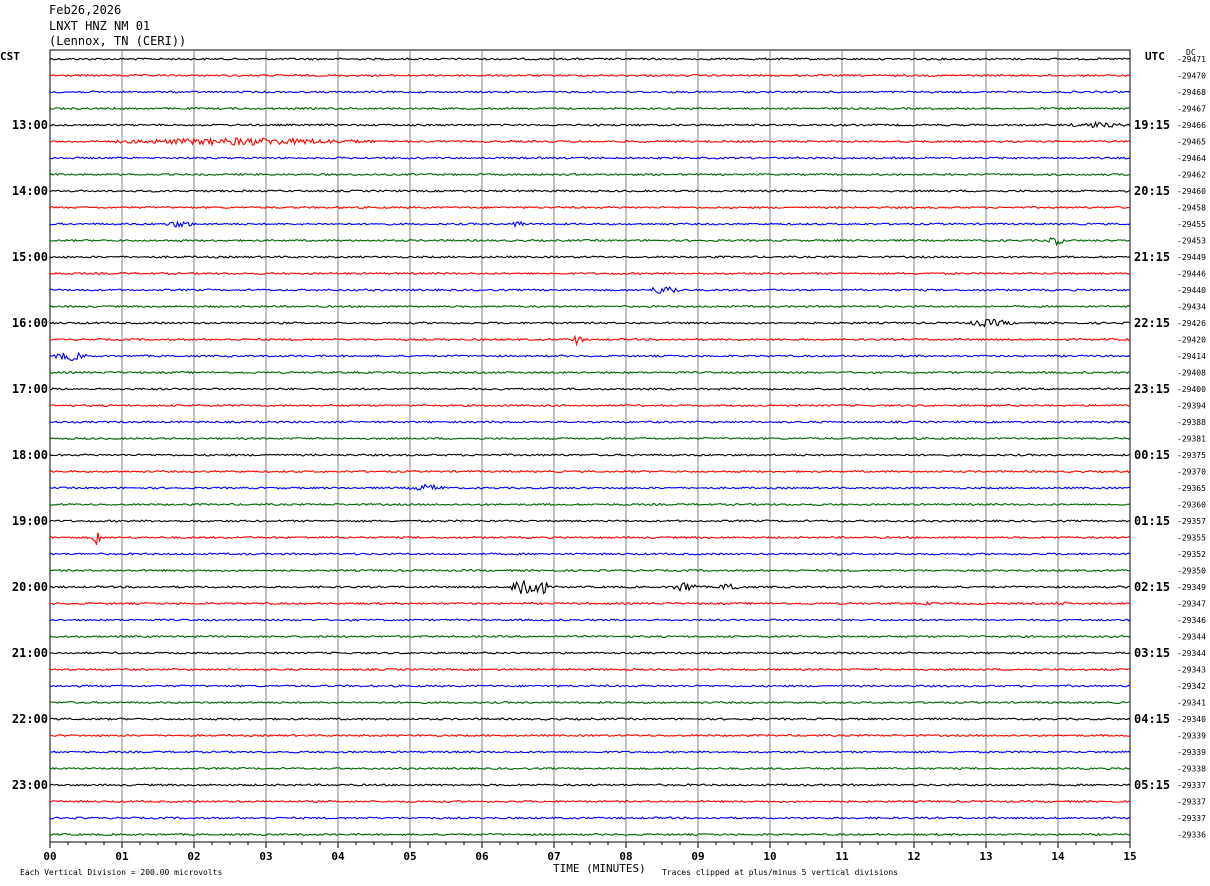  Describe the element at coordinates (30, 389) in the screenshot. I see `cst-hour-label: 17:00` at that location.